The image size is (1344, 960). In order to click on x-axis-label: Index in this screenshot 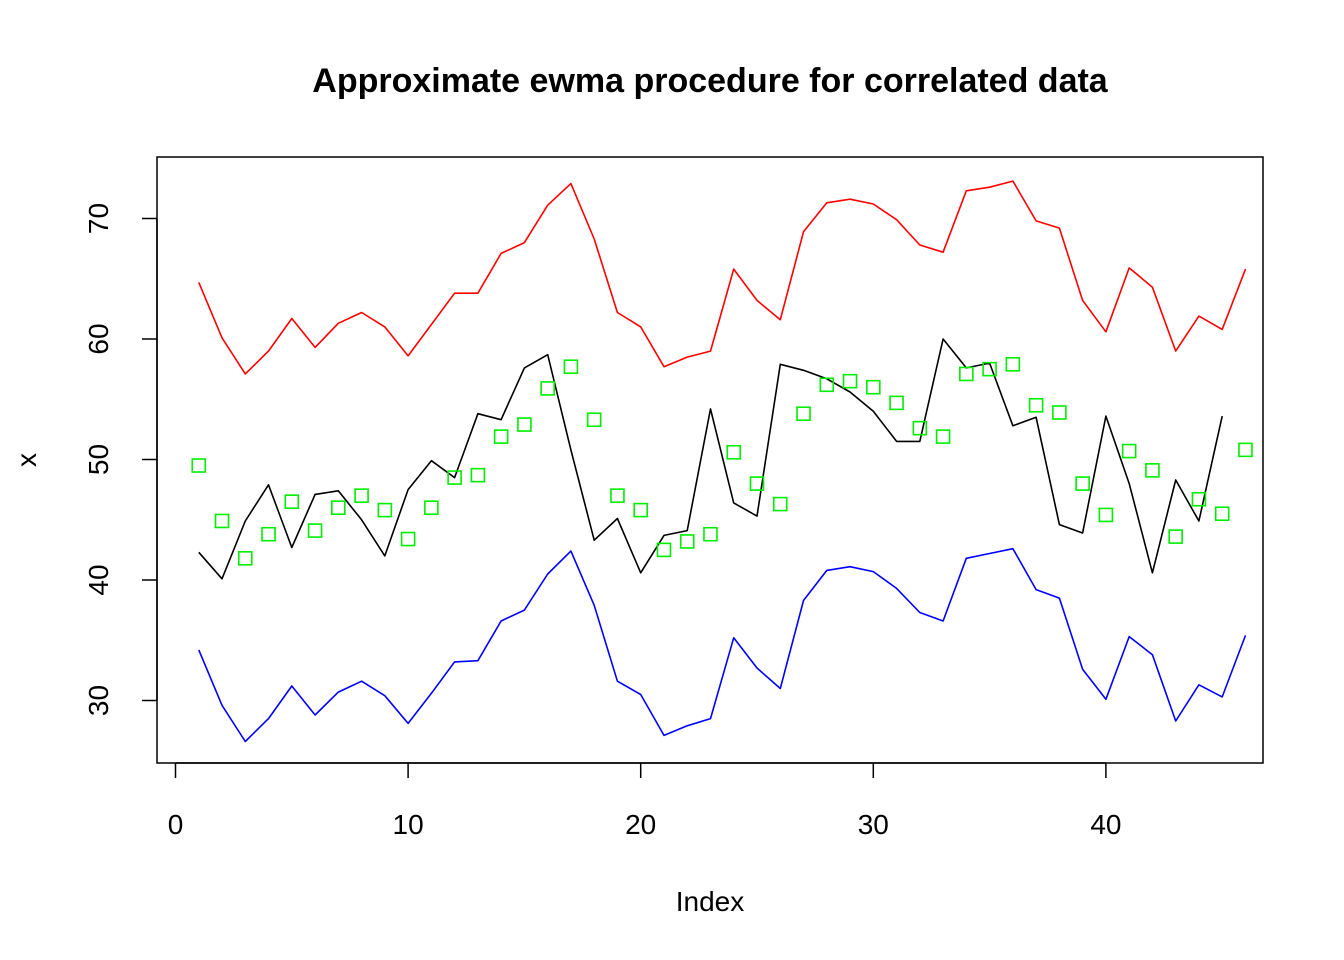, I will do `click(710, 901)`.